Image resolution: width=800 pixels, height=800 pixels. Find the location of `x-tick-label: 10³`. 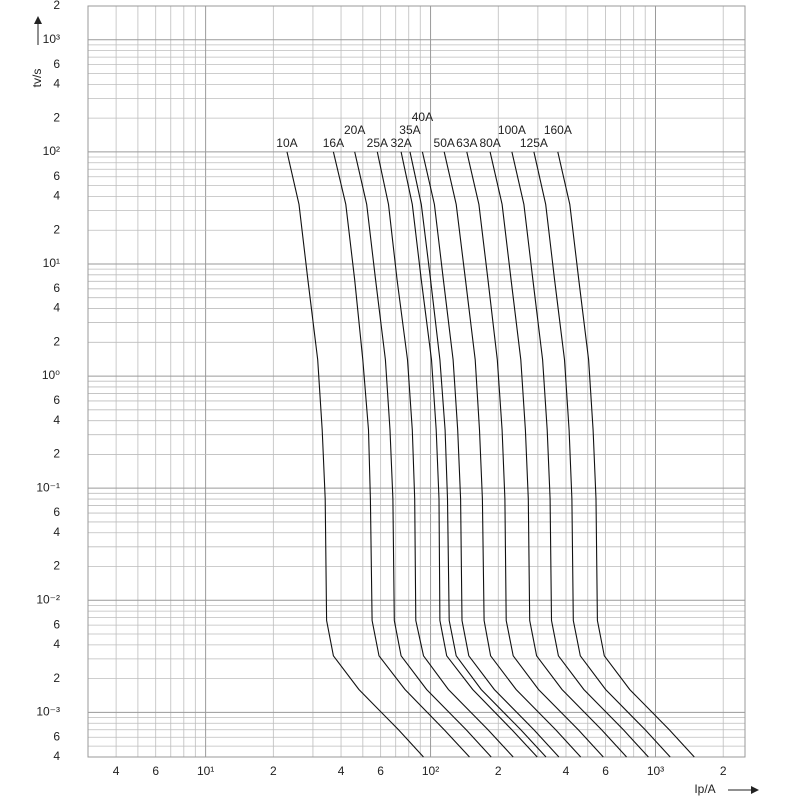

x-tick-label: 10³ is located at coordinates (655, 771).